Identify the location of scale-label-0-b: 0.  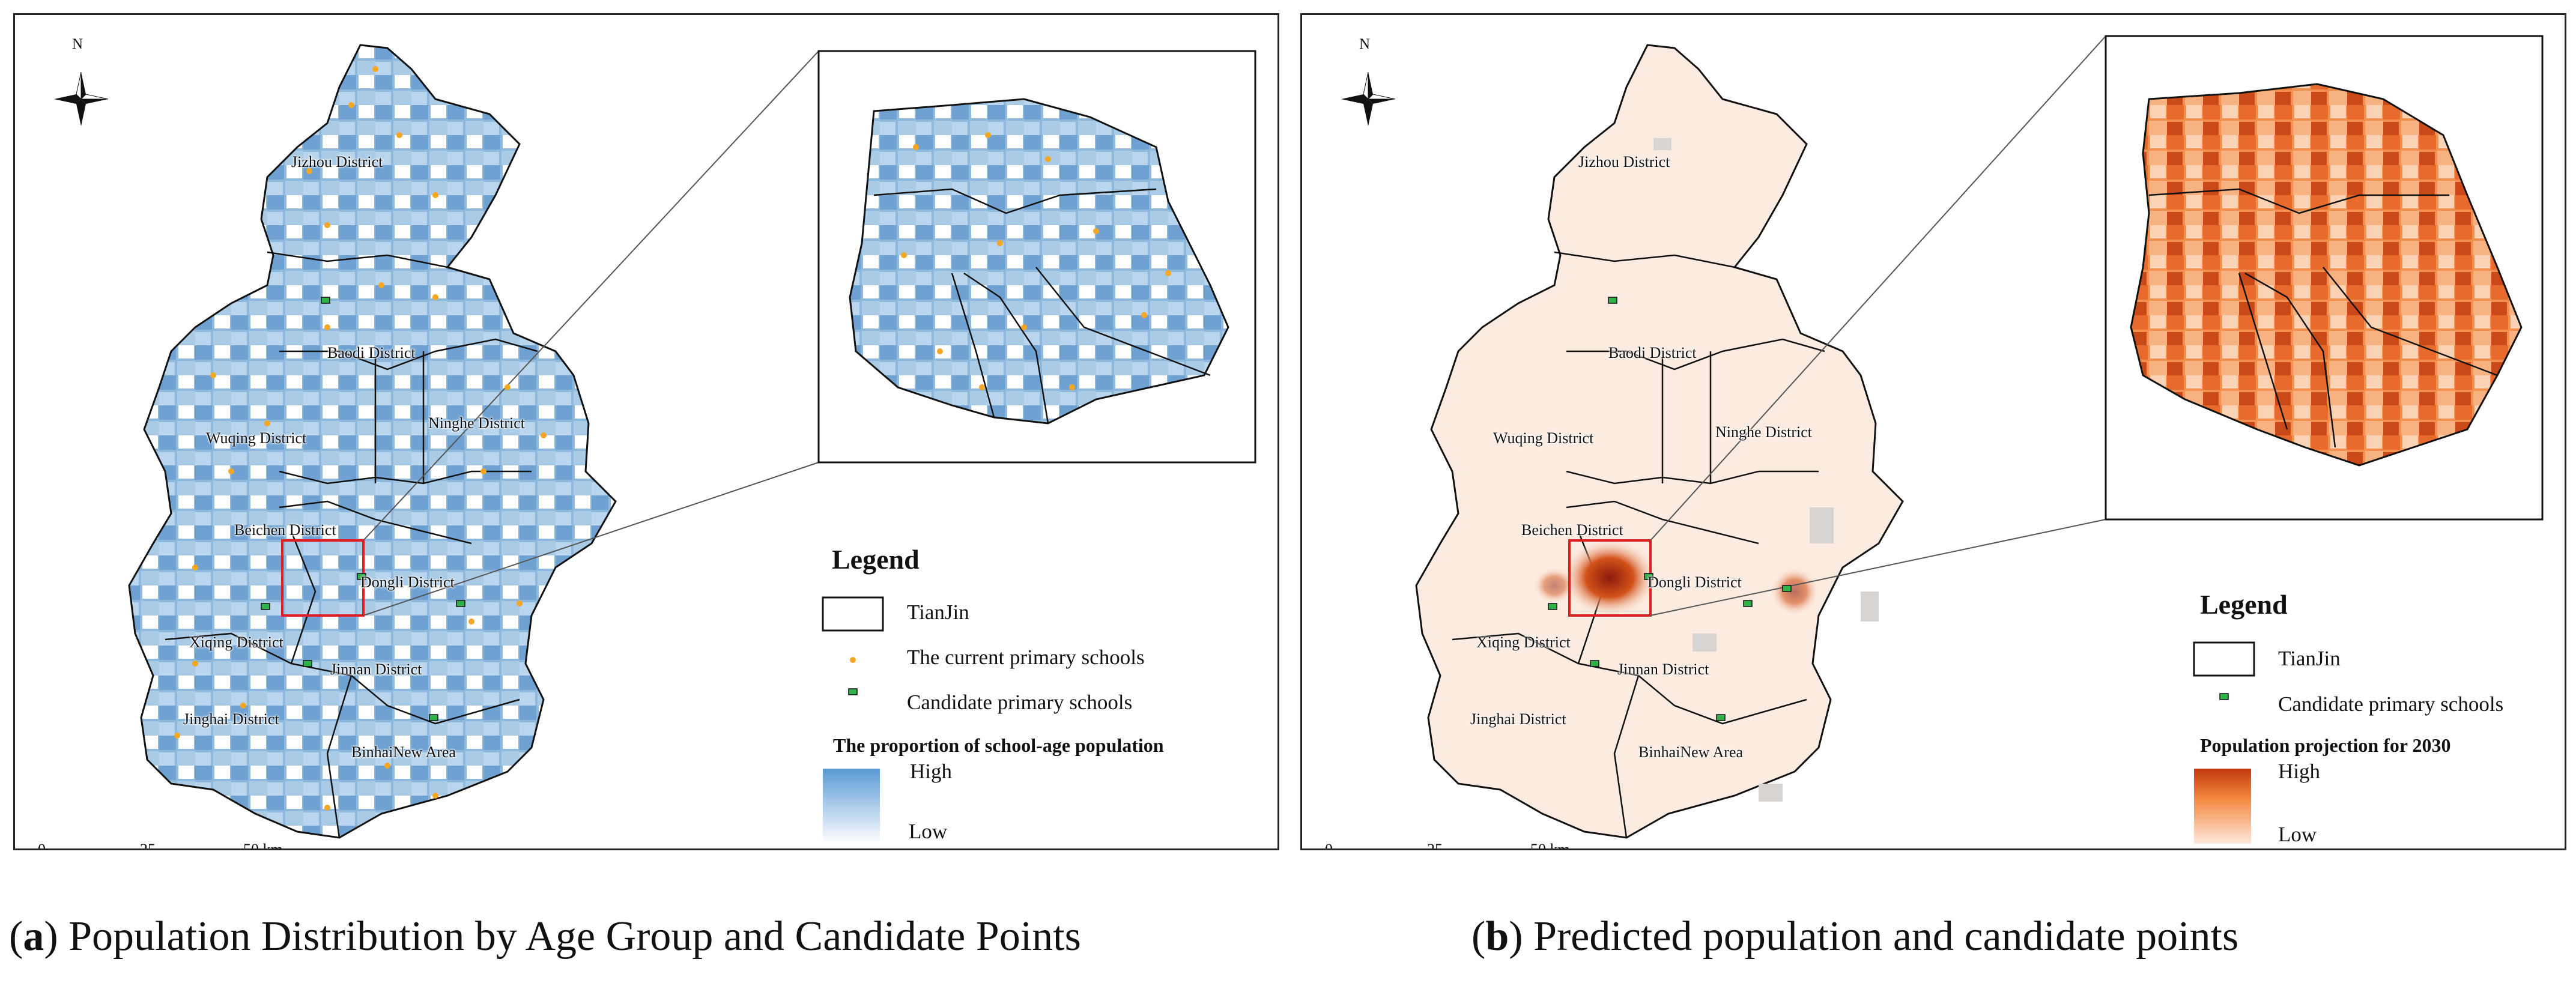
(1329, 845).